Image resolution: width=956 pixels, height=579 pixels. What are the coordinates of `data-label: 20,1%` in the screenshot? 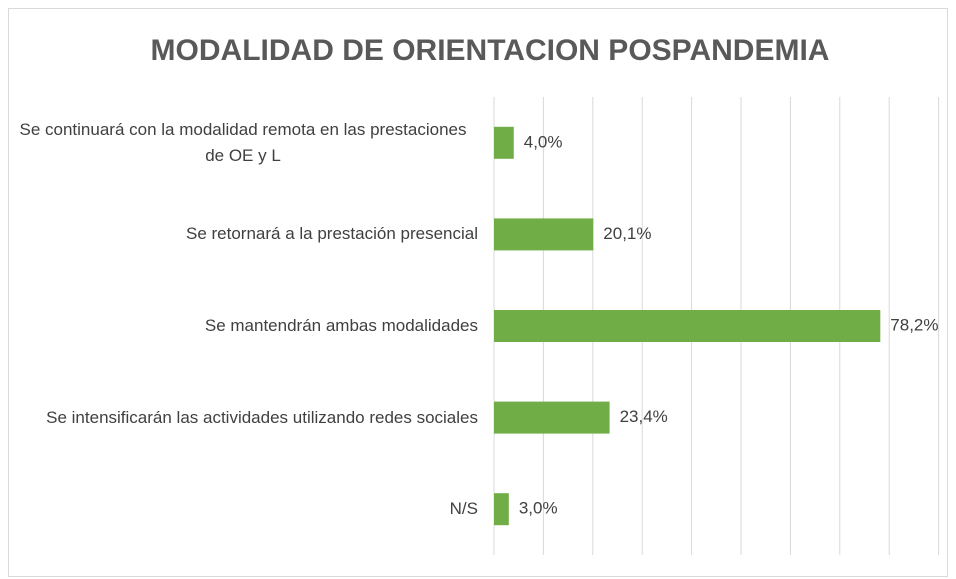 It's located at (627, 233).